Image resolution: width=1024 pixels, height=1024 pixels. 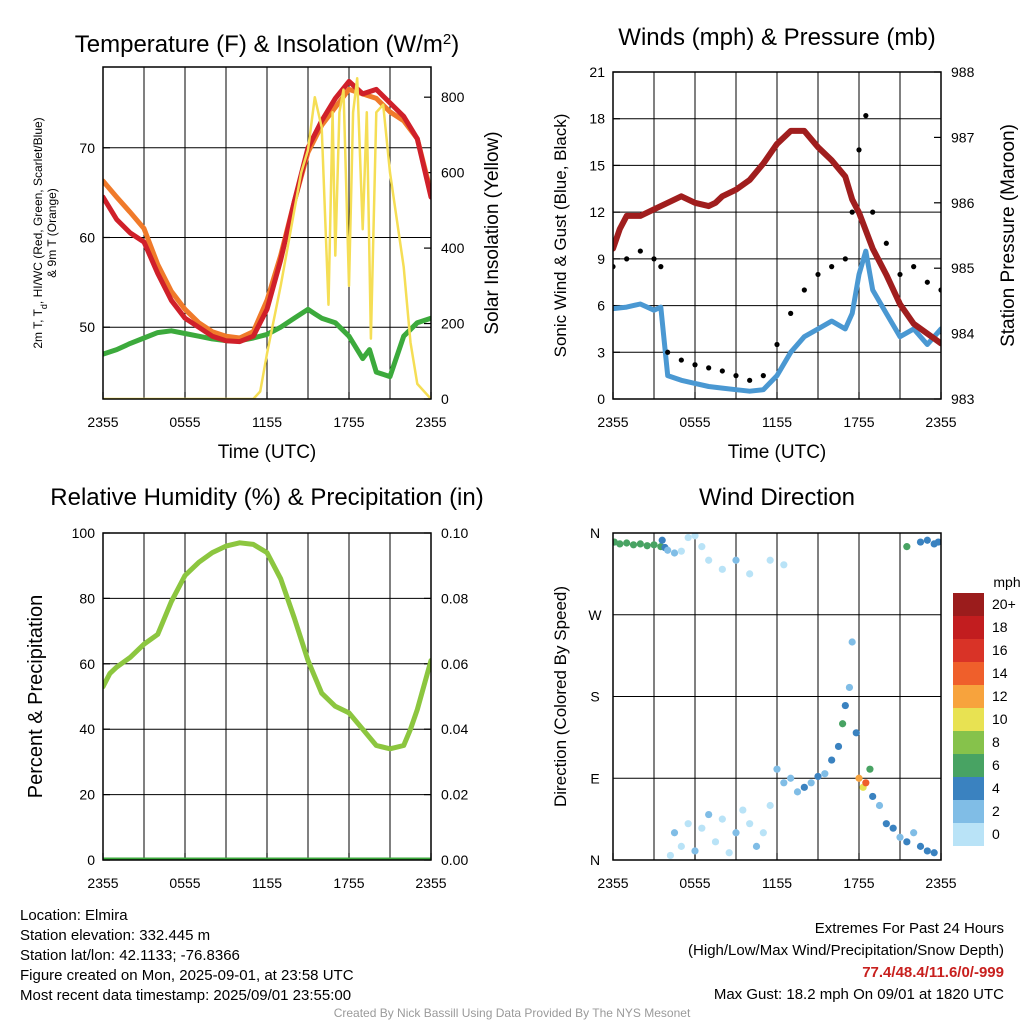 What do you see at coordinates (777, 321) in the screenshot?
I see `series-sonic-wind` at bounding box center [777, 321].